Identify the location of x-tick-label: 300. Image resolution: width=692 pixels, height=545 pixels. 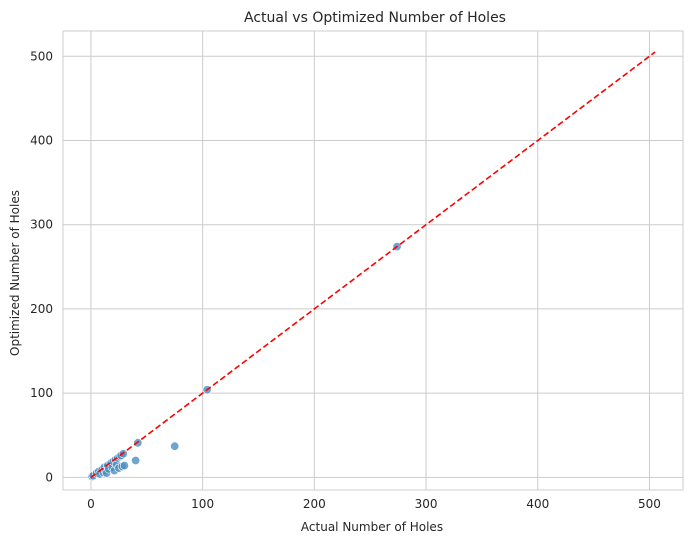
(426, 504).